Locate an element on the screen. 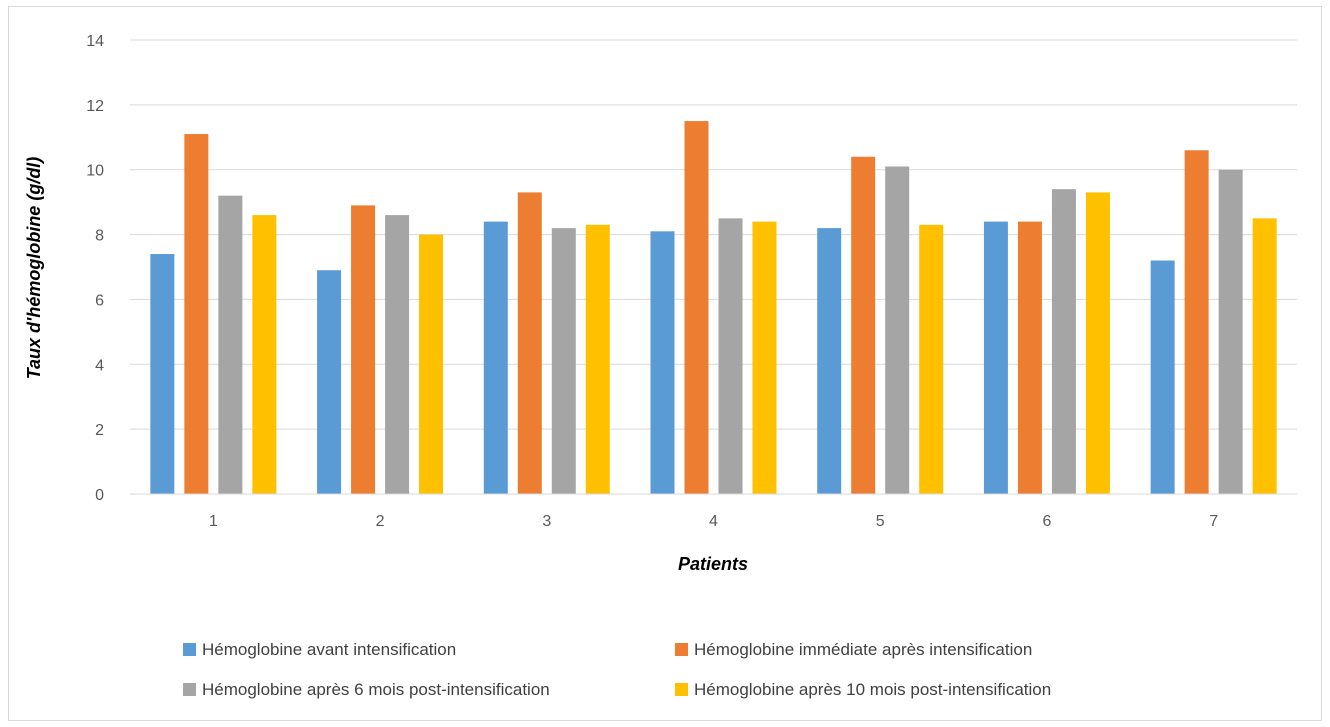  y-tick-label: 12 is located at coordinates (95, 106).